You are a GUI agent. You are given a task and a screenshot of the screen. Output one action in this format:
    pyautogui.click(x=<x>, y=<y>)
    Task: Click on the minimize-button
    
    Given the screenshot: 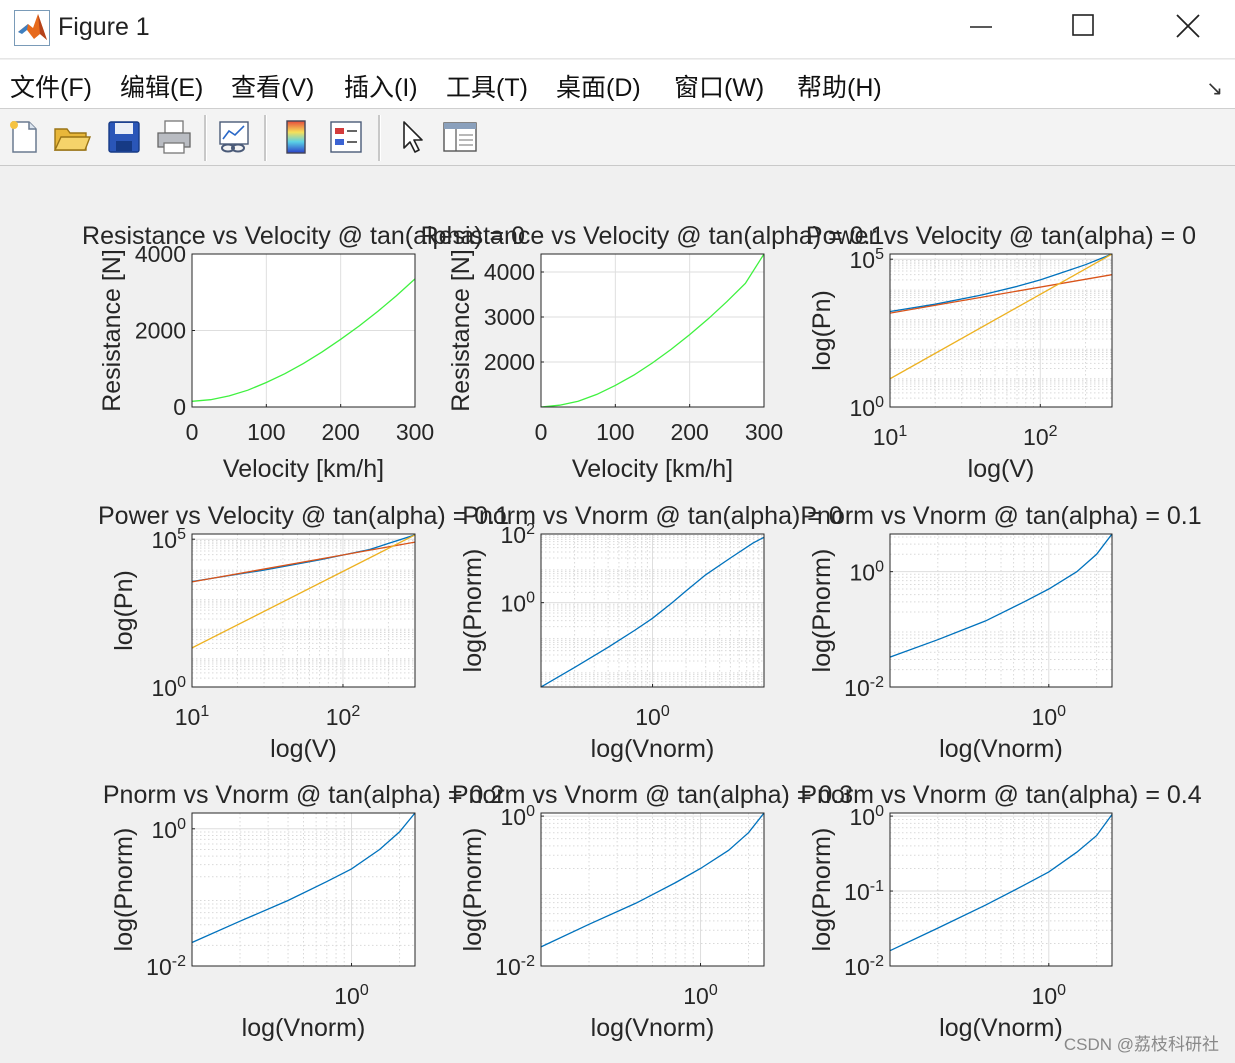 What is the action you would take?
    pyautogui.click(x=980, y=26)
    